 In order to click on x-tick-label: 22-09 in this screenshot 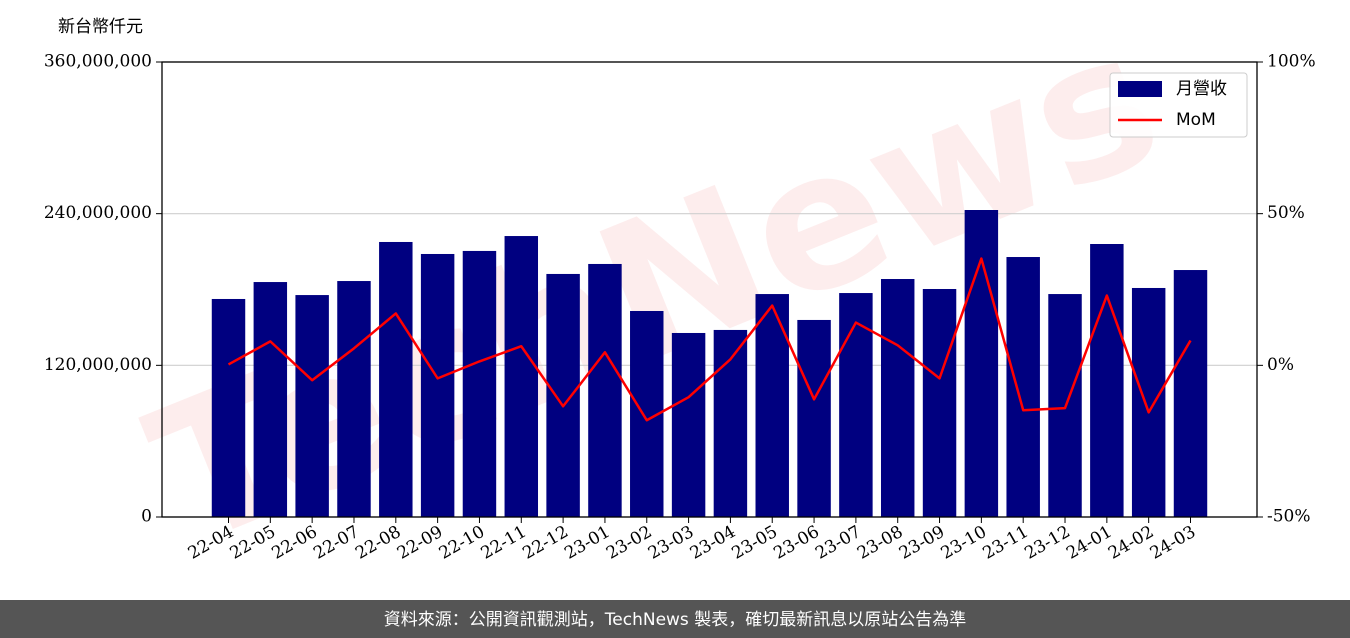, I will do `click(420, 543)`.